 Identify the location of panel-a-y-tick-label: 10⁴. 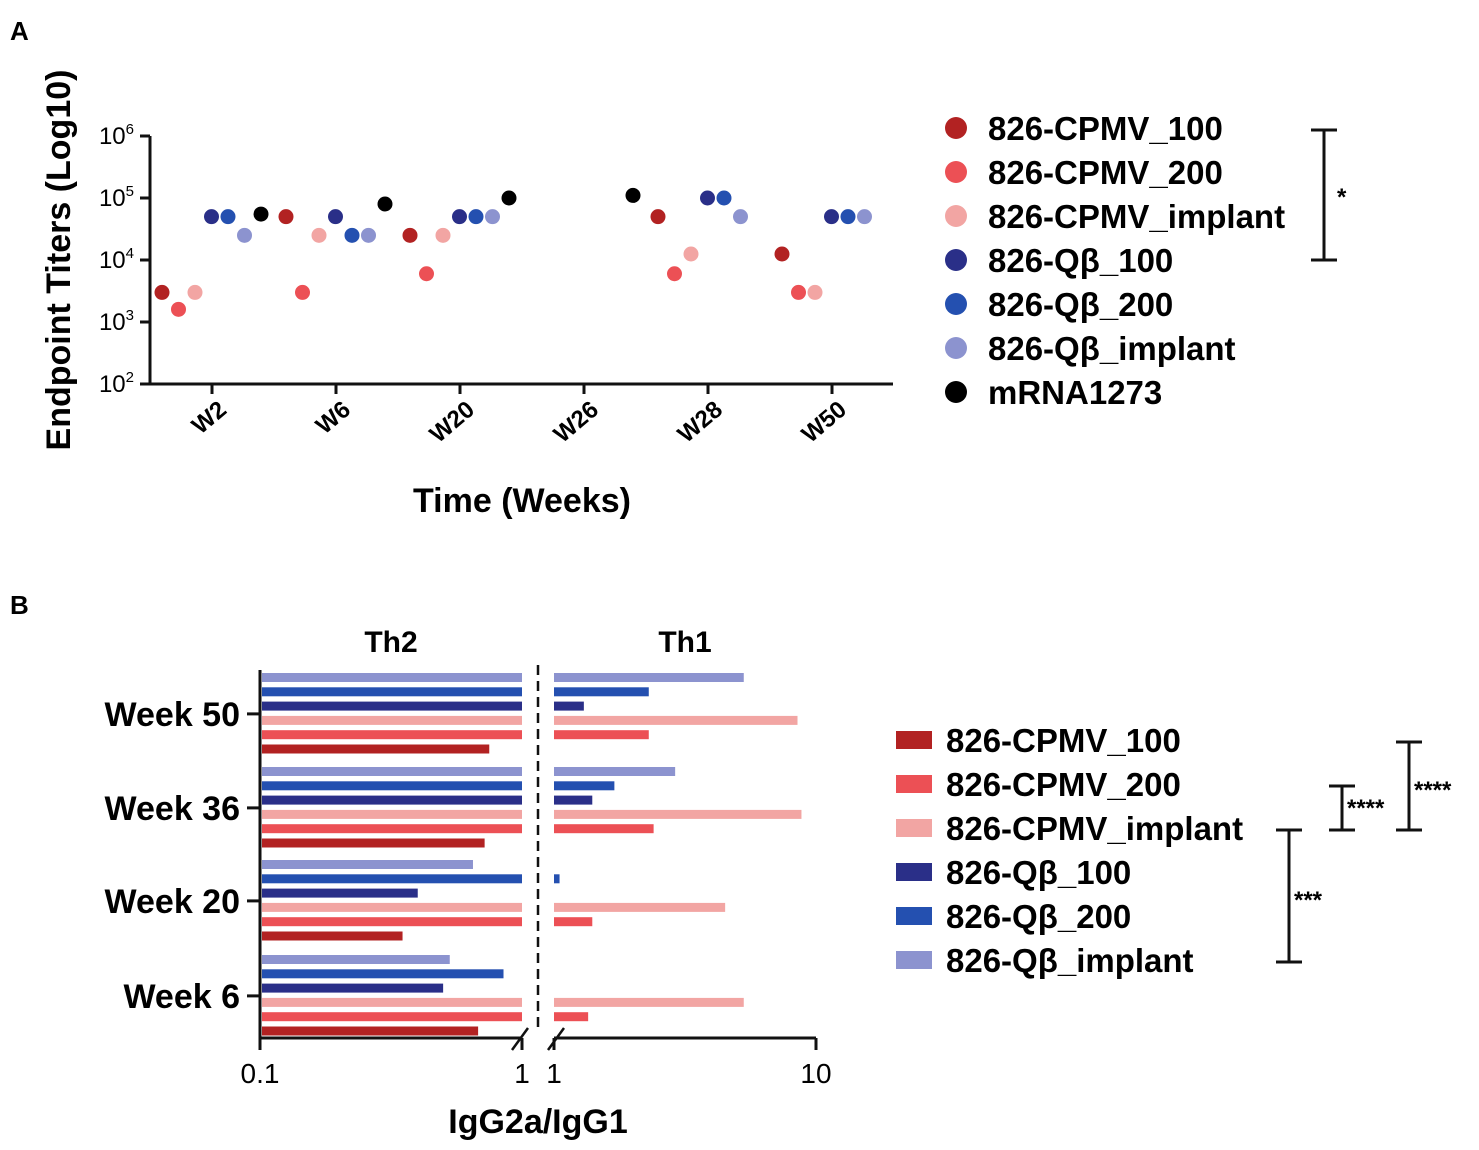
(116, 259).